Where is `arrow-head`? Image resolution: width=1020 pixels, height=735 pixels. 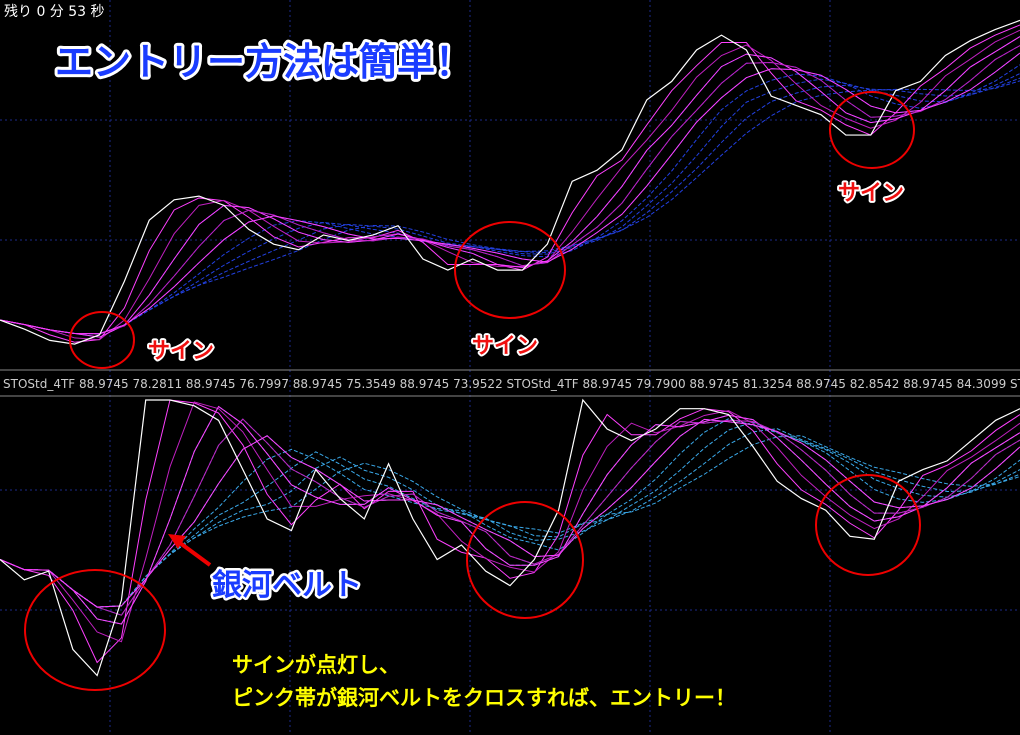
arrow-head is located at coordinates (177, 541).